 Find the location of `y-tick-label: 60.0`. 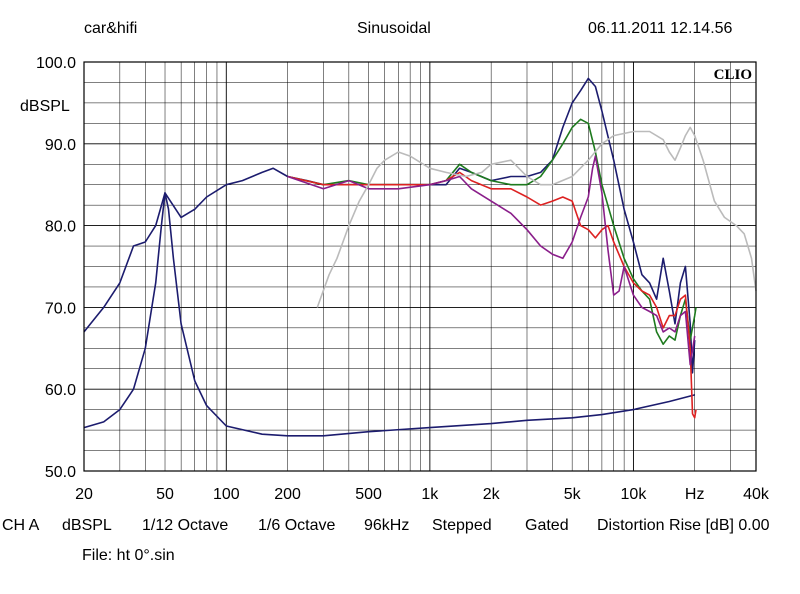

y-tick-label: 60.0 is located at coordinates (60, 390).